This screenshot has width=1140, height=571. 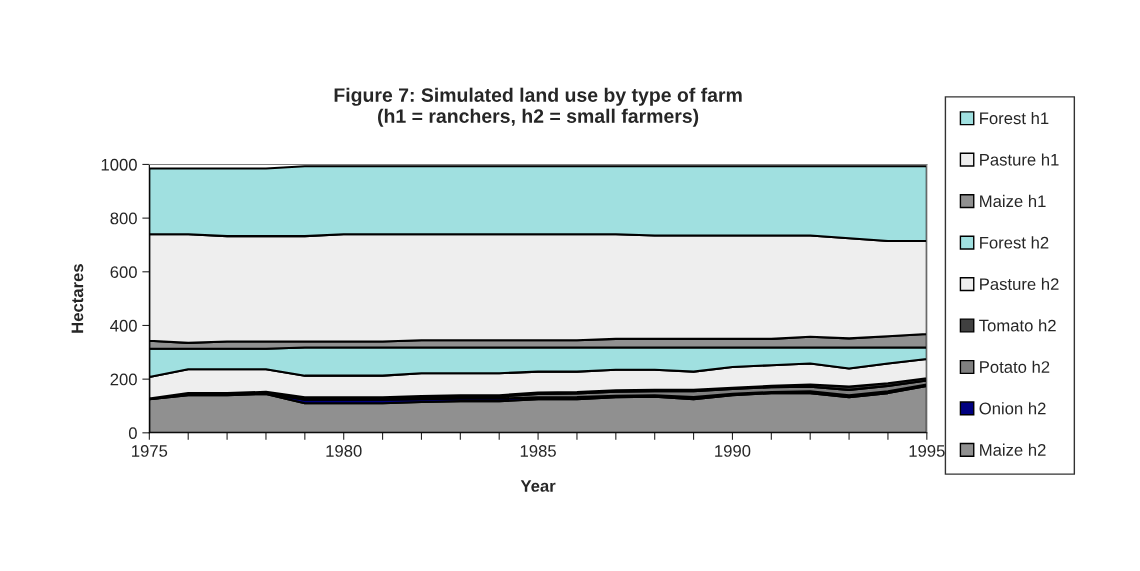 What do you see at coordinates (77, 298) in the screenshot?
I see `y-axis-title: Hectares` at bounding box center [77, 298].